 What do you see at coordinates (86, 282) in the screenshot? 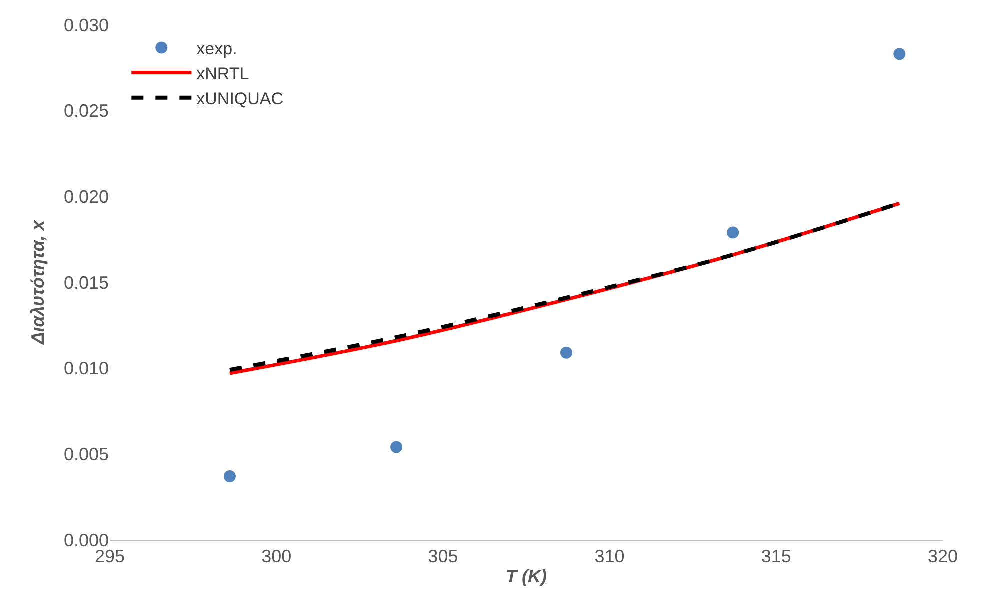
I see `y-tick-label: 0.015` at bounding box center [86, 282].